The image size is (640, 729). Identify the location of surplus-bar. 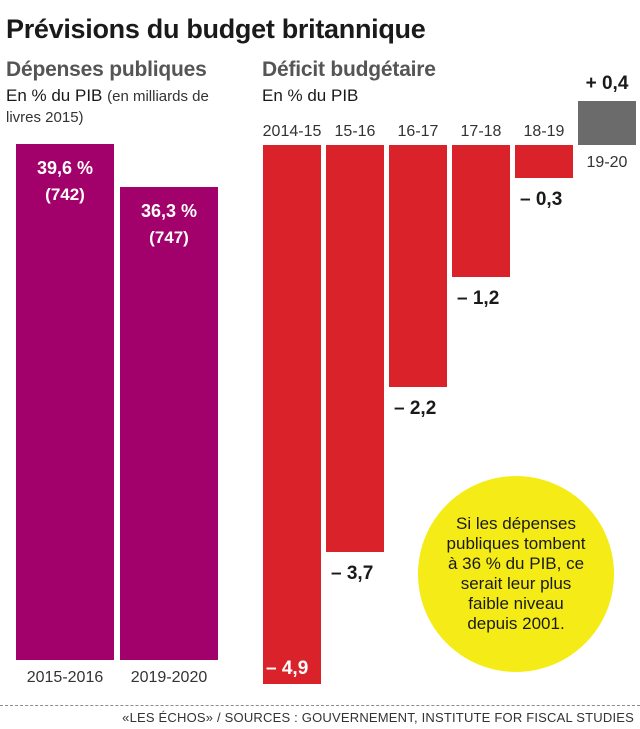
(607, 123).